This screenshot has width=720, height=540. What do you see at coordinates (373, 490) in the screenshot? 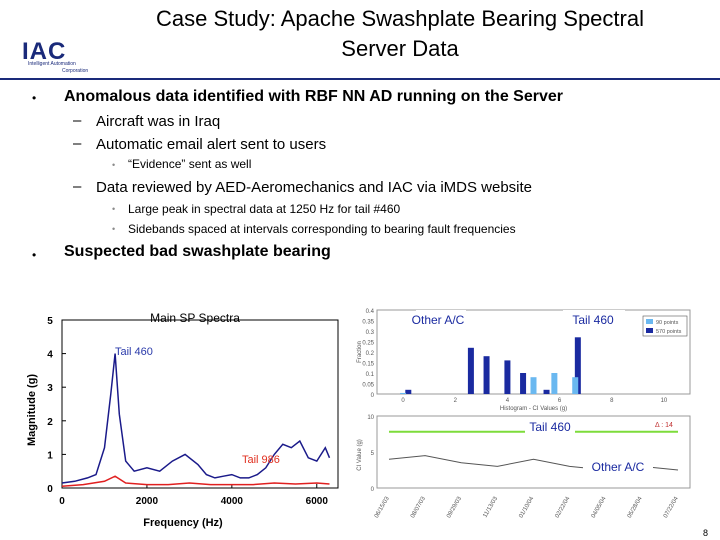
I see `ci-y-tick-label: 0` at bounding box center [373, 490].